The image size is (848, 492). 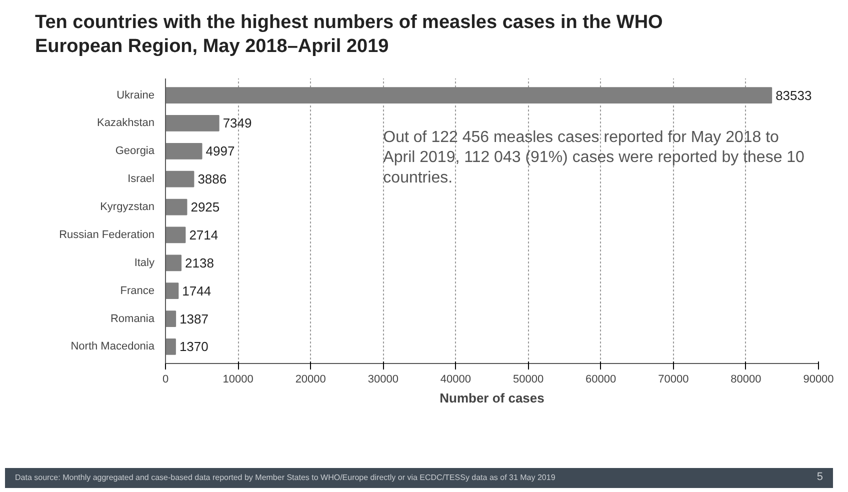 I want to click on source-note: Data source: Monthly aggregated and case-based data reported by Member States to WHO/Europe directly or via ECDC/TESSy data as of 31 May 2019, so click(x=285, y=478).